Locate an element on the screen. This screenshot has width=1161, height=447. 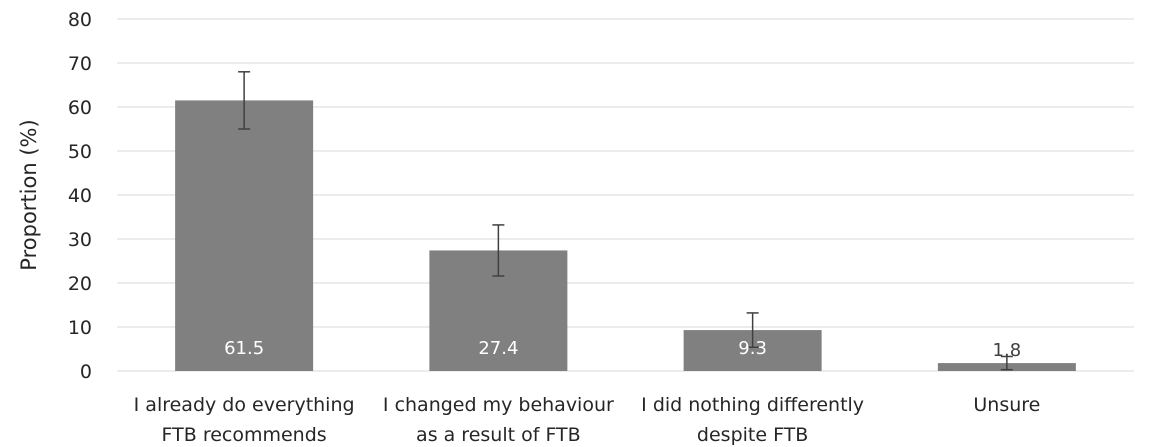
x-category-label: as a result of FTB is located at coordinates (498, 435).